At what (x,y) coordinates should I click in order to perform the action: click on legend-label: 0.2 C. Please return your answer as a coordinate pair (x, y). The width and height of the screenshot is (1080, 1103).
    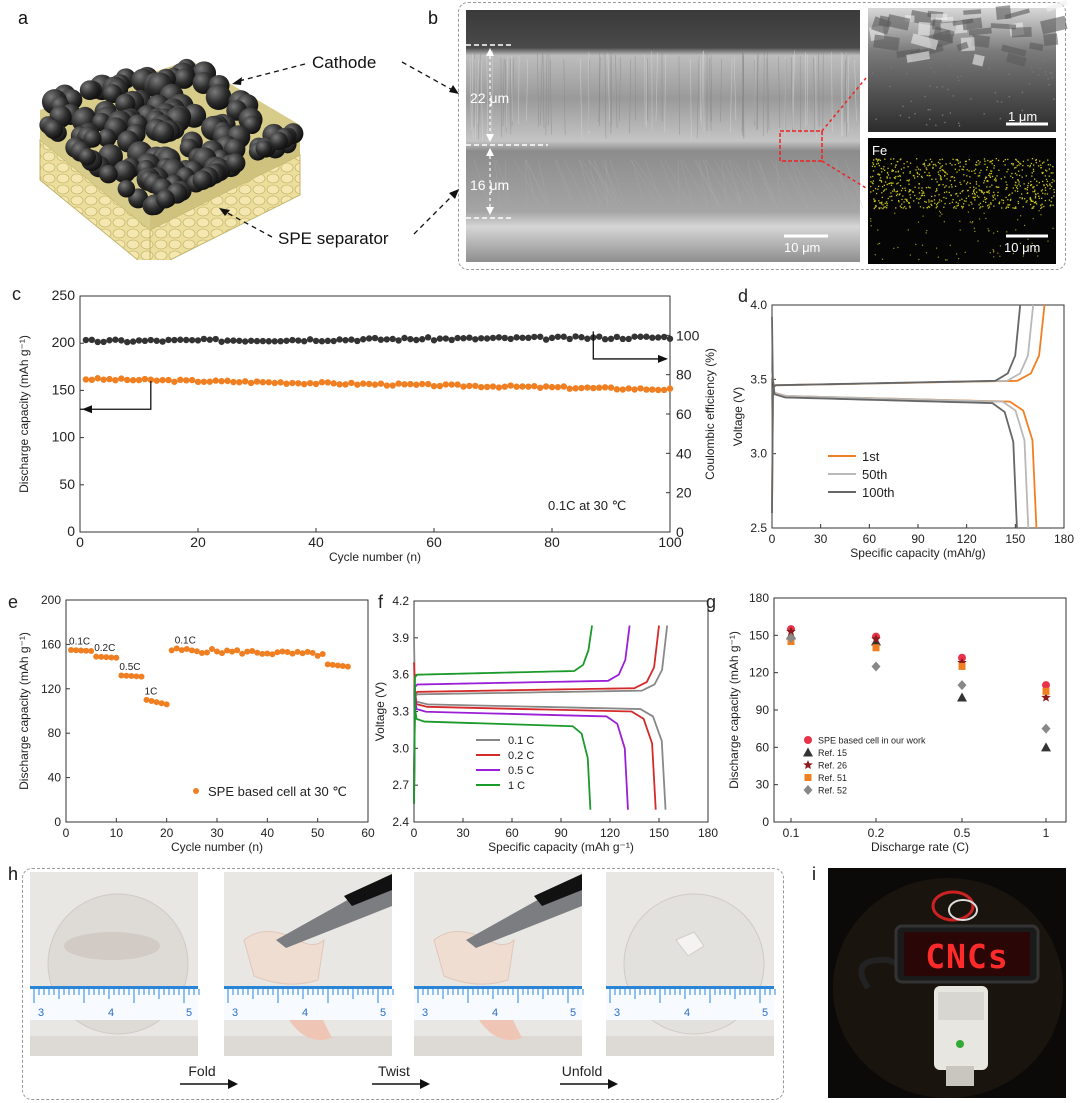
    Looking at the image, I should click on (521, 756).